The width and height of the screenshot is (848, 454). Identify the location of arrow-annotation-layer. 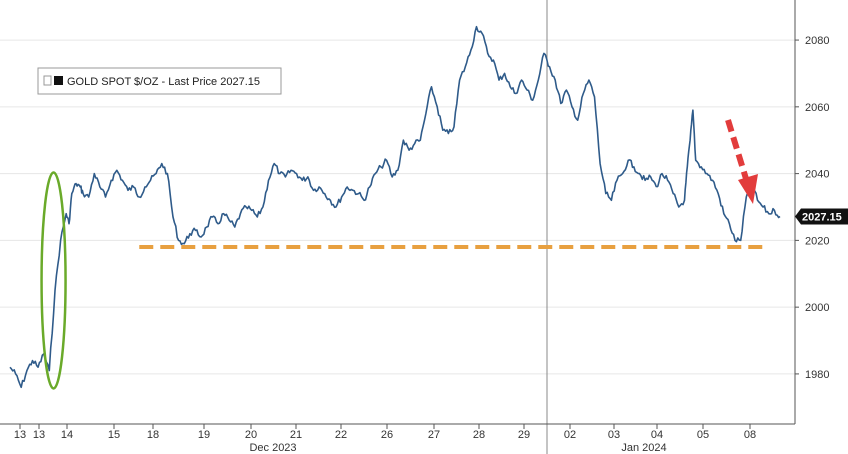
(741, 161).